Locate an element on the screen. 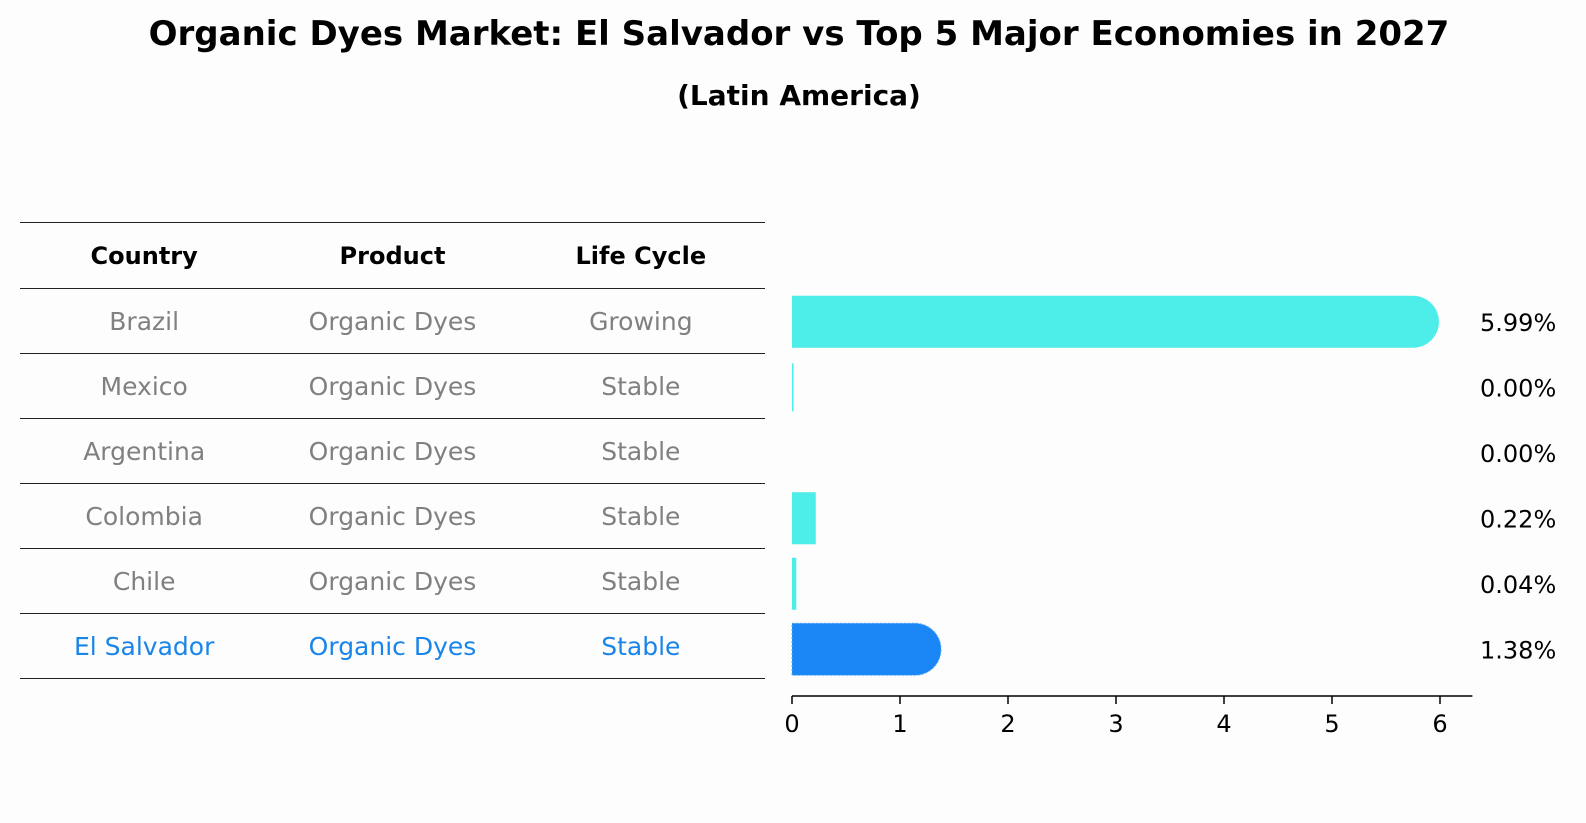 The image size is (1586, 823). value-label: 0.04% is located at coordinates (1518, 585).